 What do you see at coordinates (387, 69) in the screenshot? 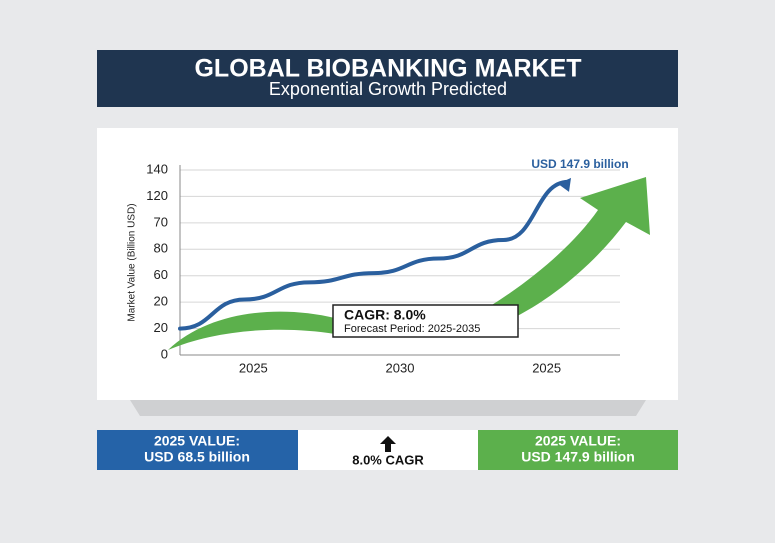
I see `title: GLOBAL BIOBANKING MARKET` at bounding box center [387, 69].